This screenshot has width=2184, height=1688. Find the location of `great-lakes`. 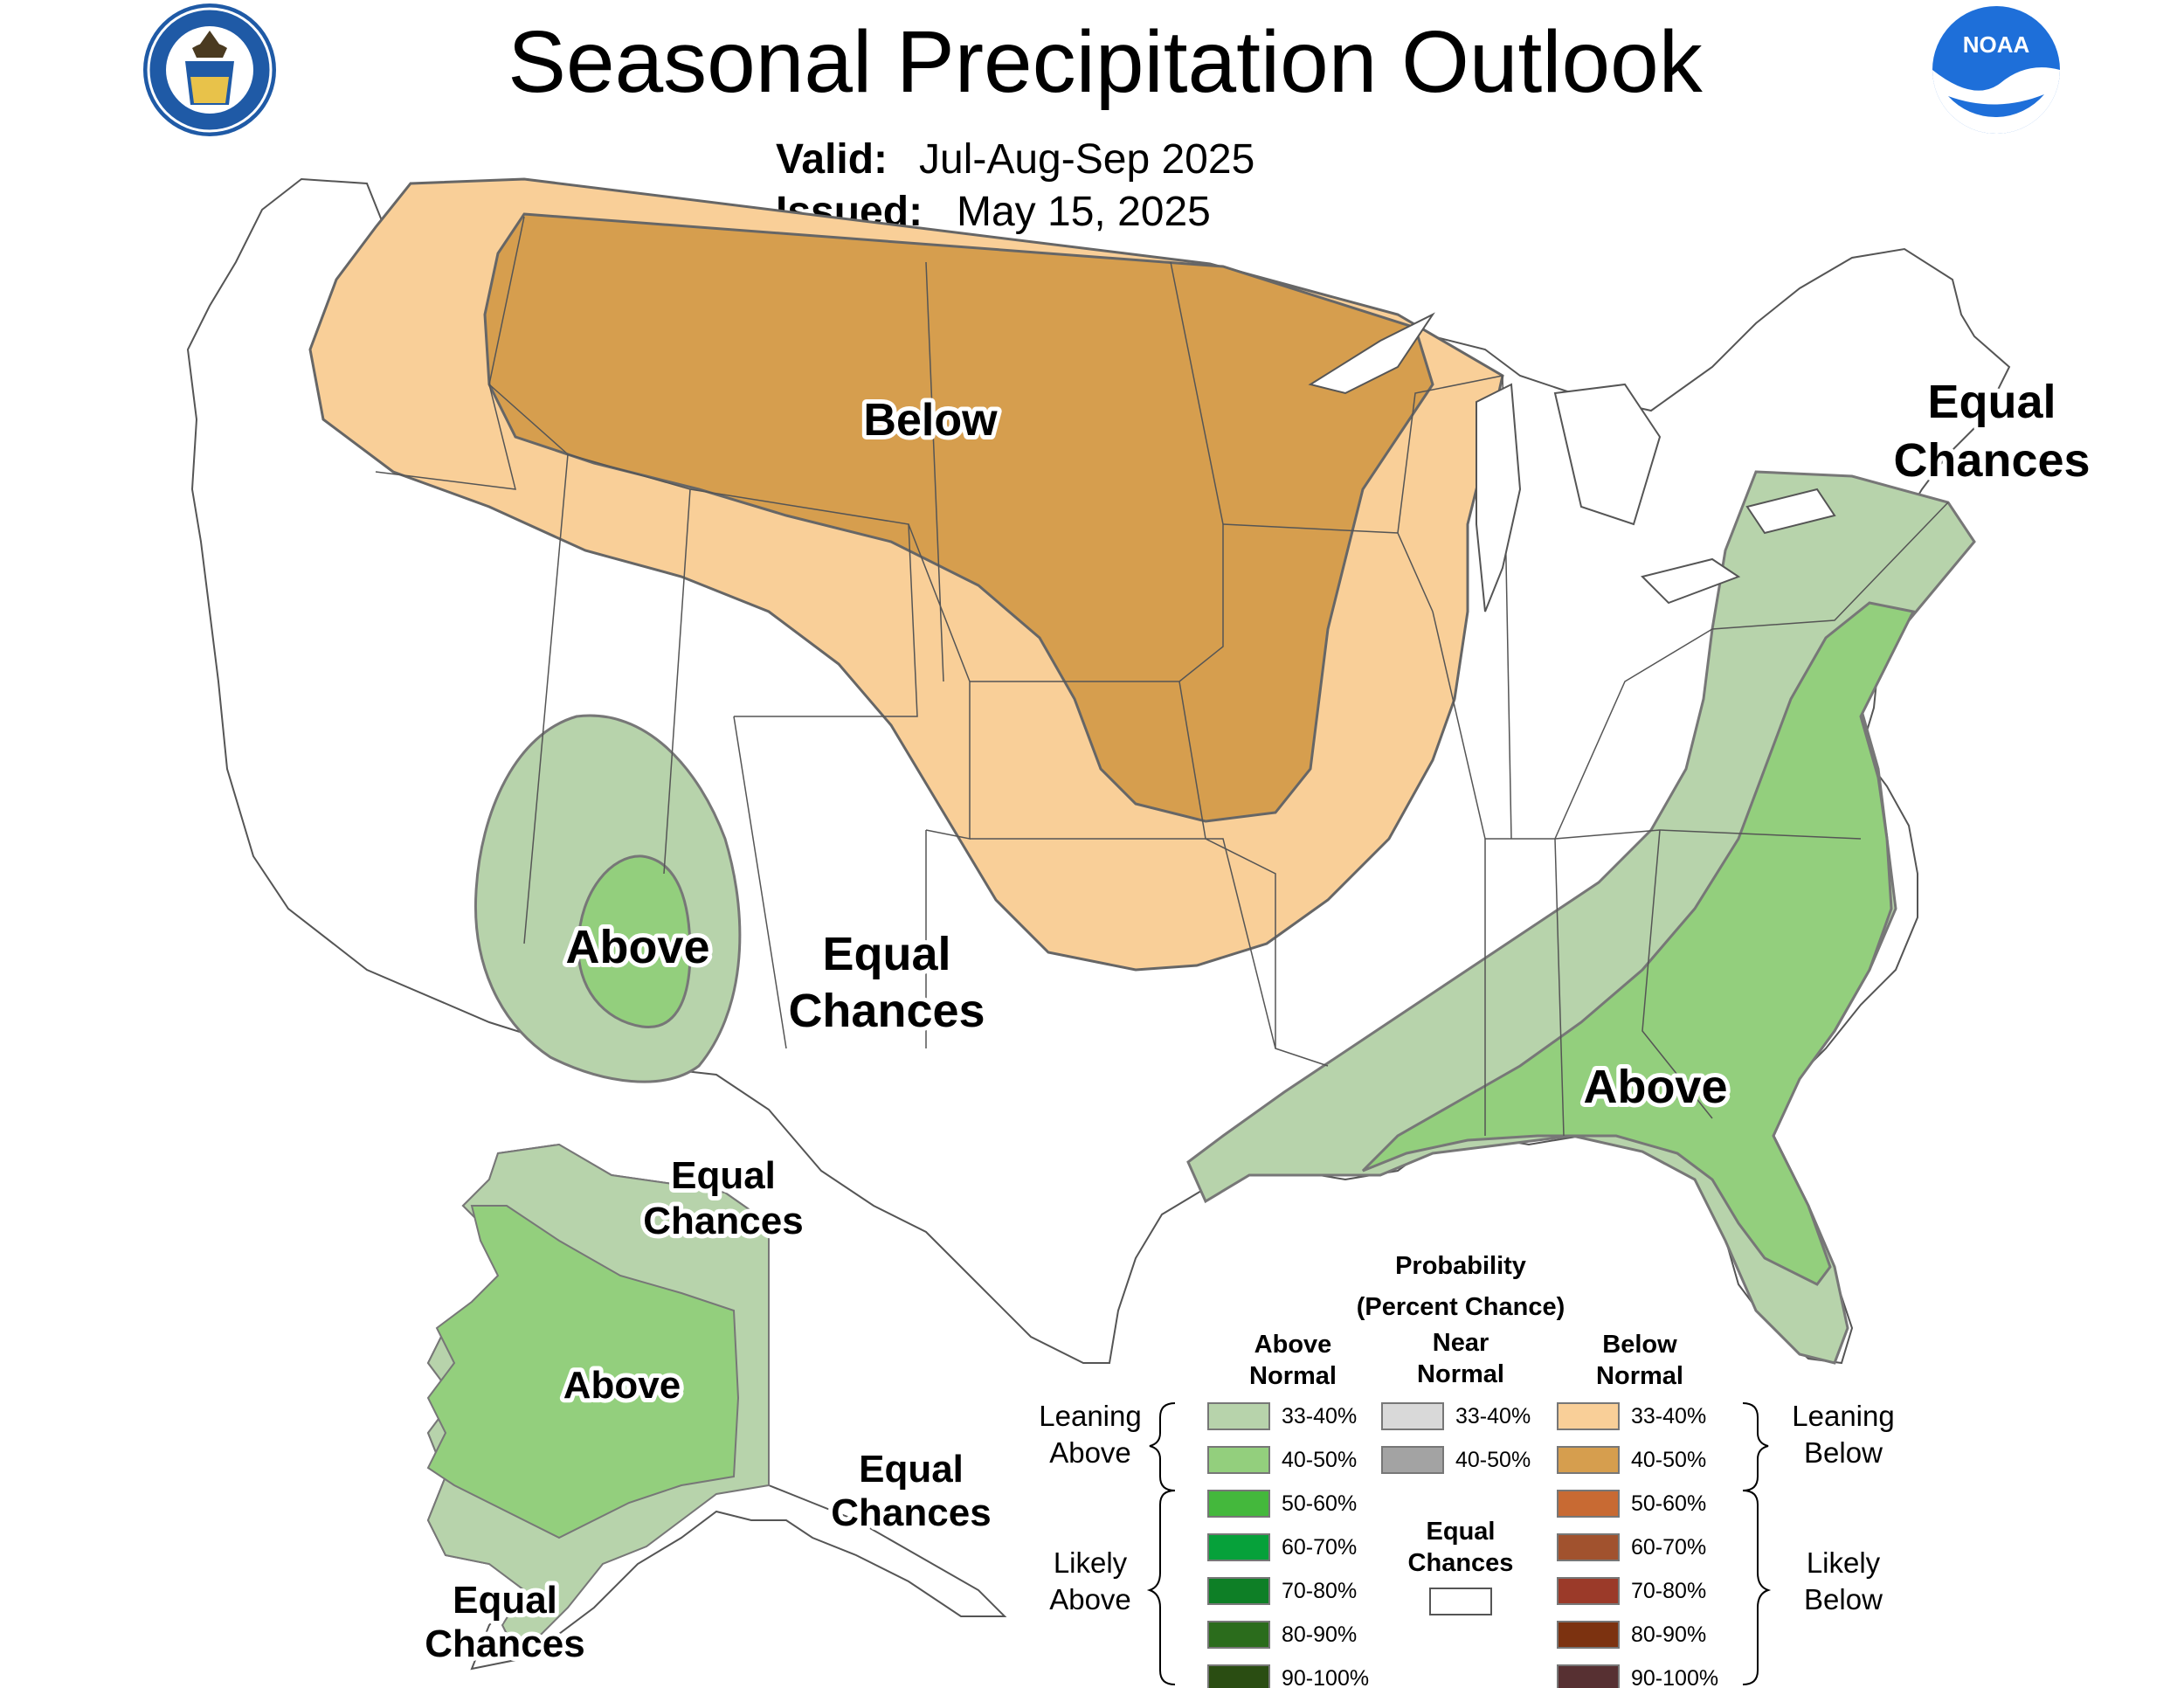

great-lakes is located at coordinates (1572, 462).